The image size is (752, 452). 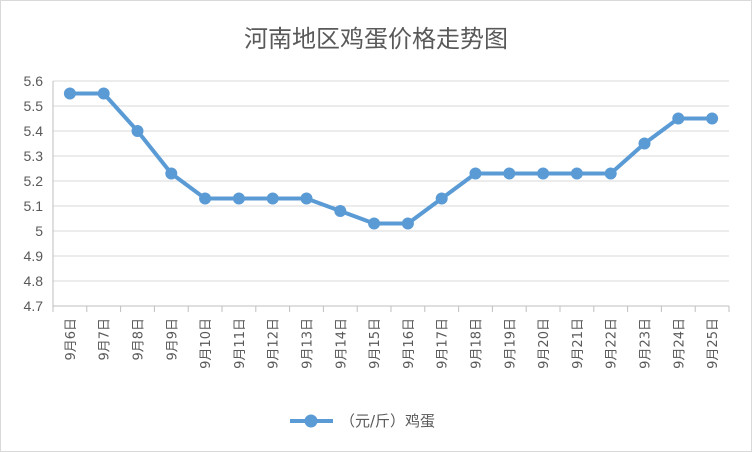 I want to click on y-tick-label: 5.2, so click(x=34, y=181).